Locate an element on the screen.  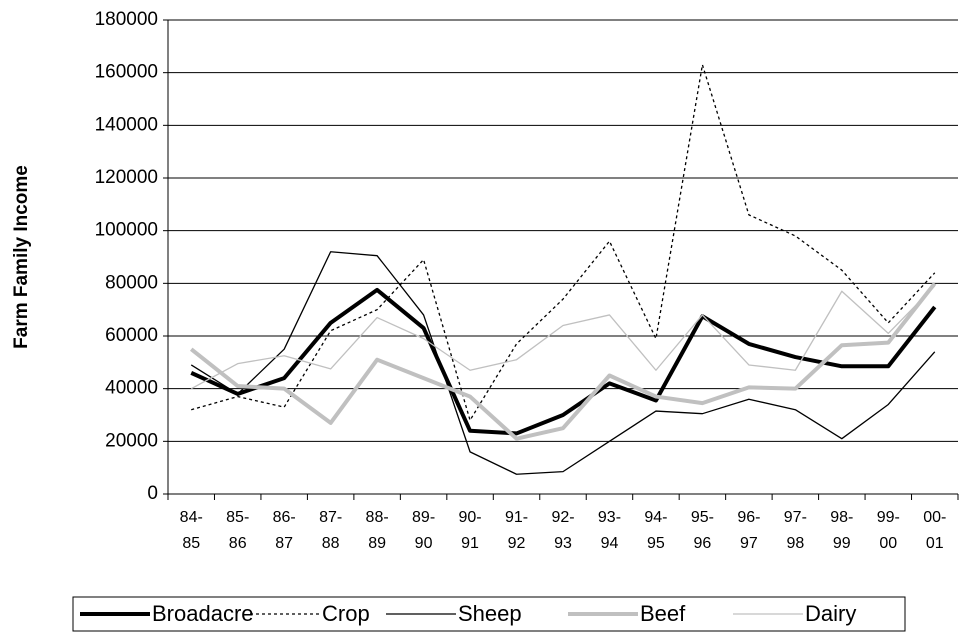
legend-label: Sheep is located at coordinates (490, 613).